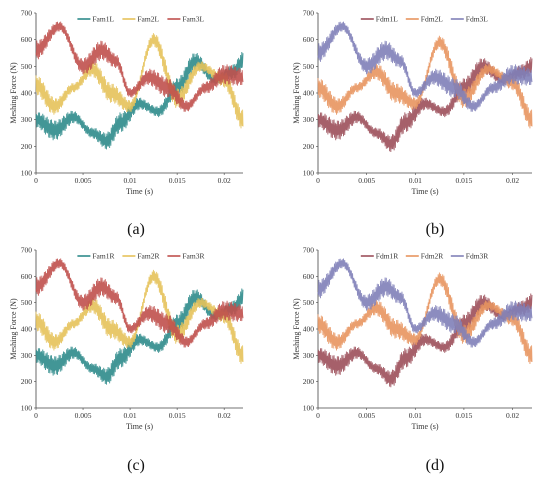 The width and height of the screenshot is (550, 478). I want to click on series-line-Fam1R, so click(139, 336).